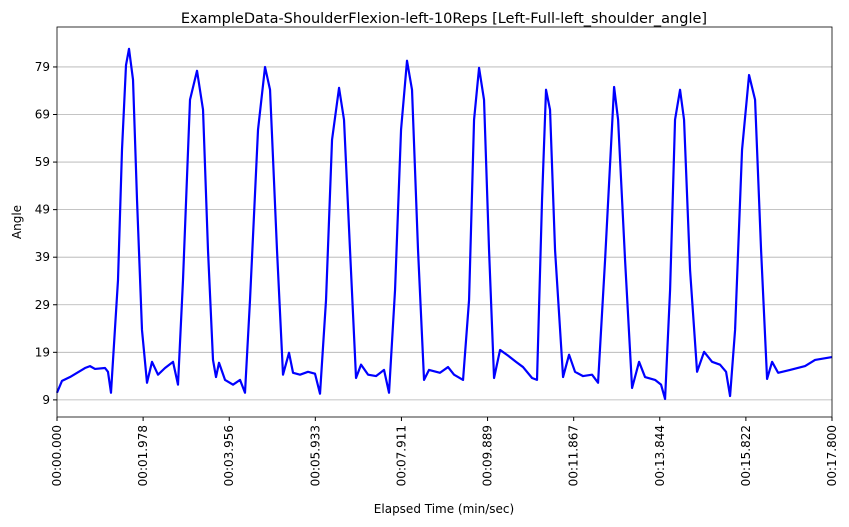 The image size is (849, 527). I want to click on y-tick-label: 79, so click(42, 67).